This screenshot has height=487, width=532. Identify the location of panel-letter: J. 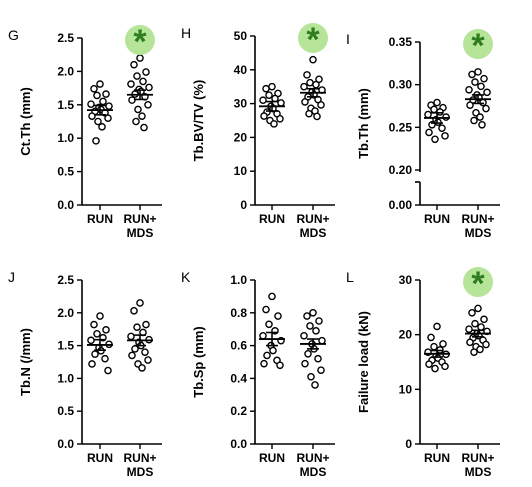
(11, 277).